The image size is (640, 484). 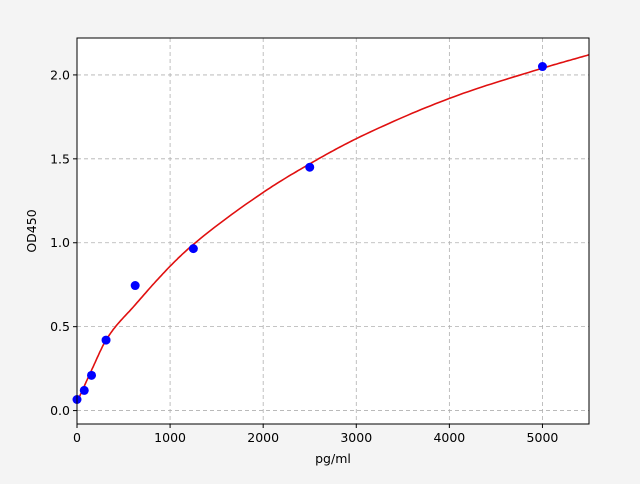 I want to click on x-axis-ticks: 0 1000 2000 3000 4000 5000, so click(x=315, y=434).